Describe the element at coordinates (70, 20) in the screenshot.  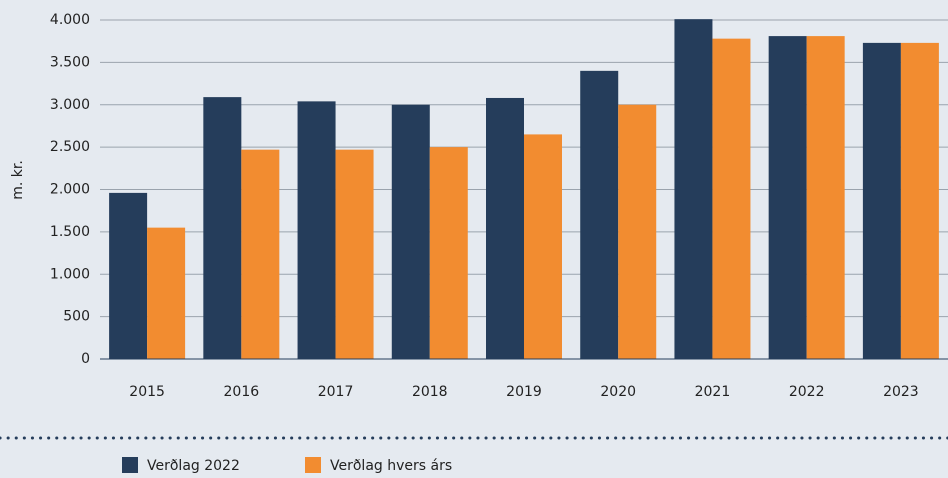
I see `y-tick-label: 4.000` at that location.